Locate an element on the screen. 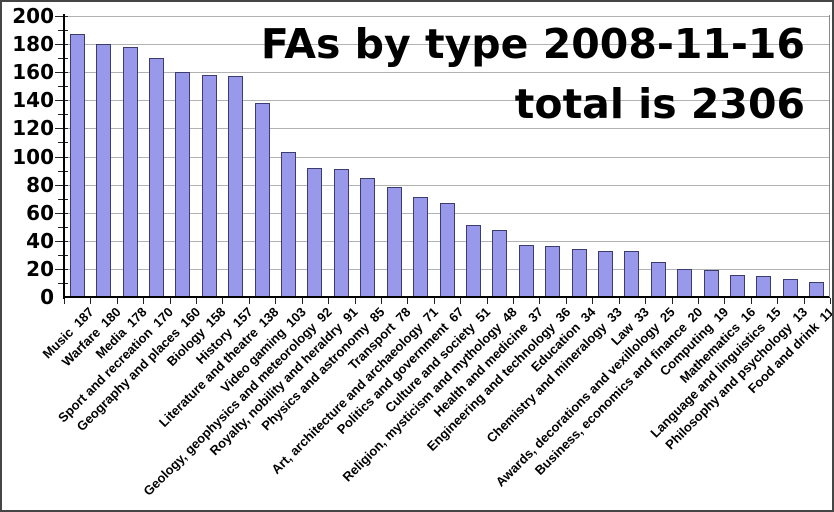 This screenshot has width=834, height=512. y-axis-label: 100 is located at coordinates (33, 157).